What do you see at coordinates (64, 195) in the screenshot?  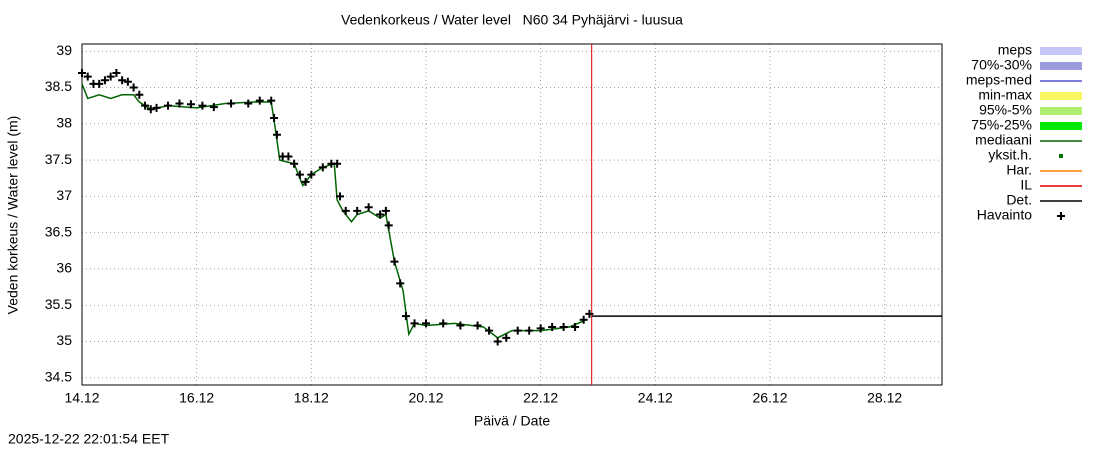 I see `y-tick-label: 37` at bounding box center [64, 195].